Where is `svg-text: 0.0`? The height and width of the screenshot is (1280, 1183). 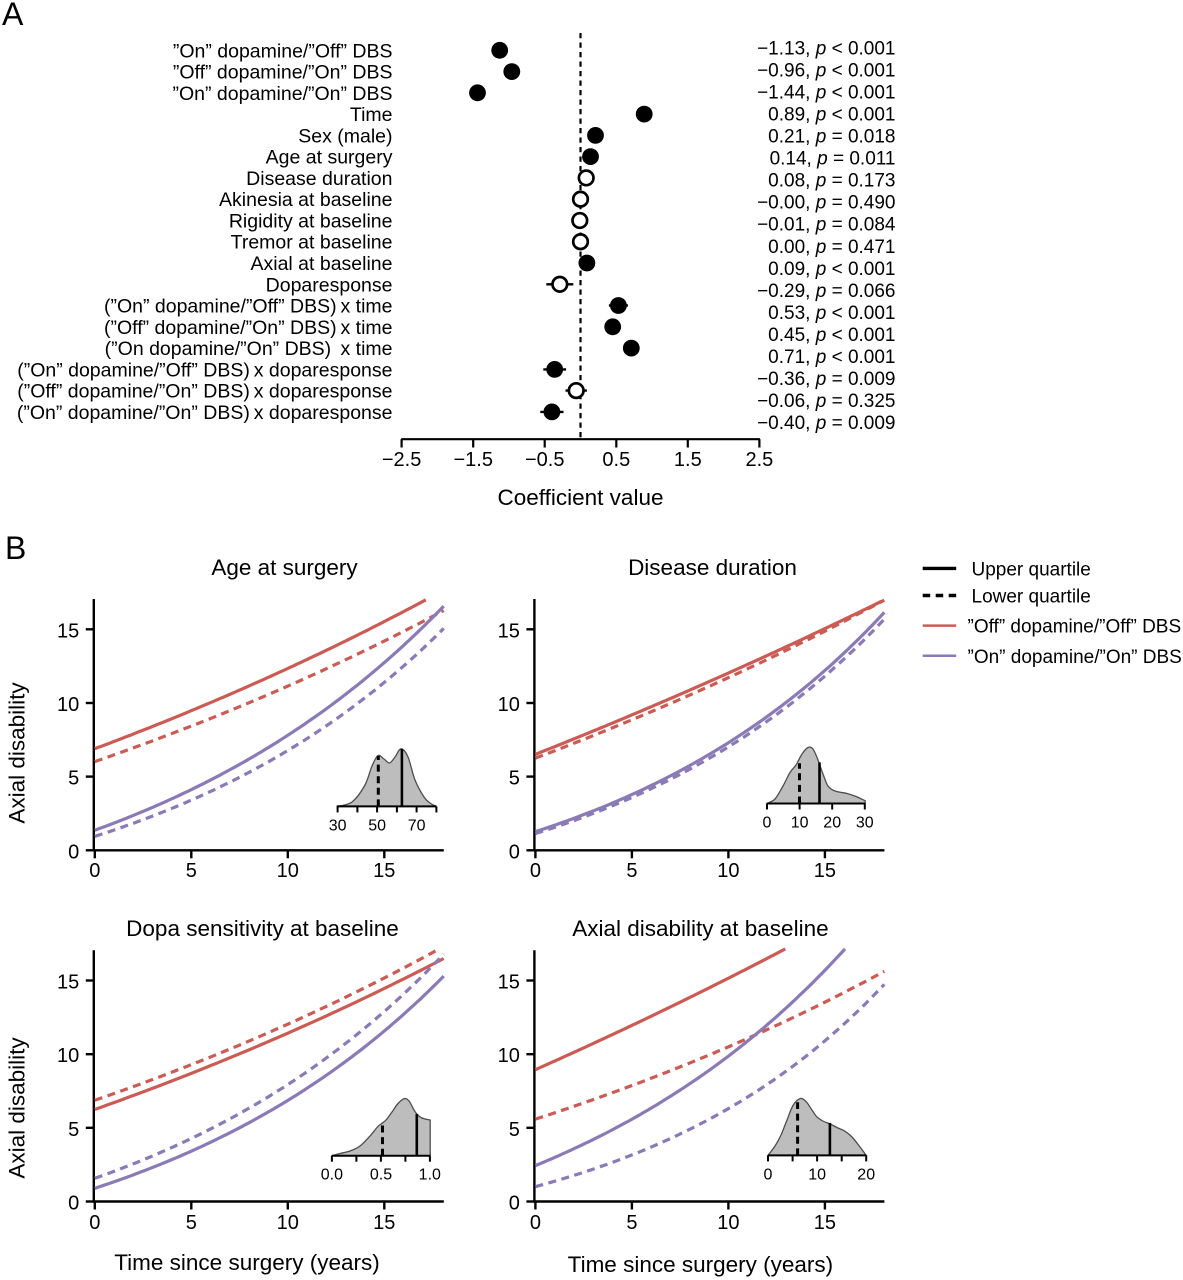
svg-text: 0.0 is located at coordinates (332, 1175).